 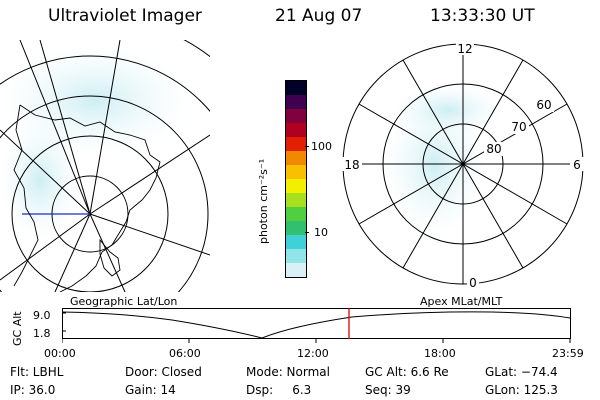 What do you see at coordinates (150, 390) in the screenshot?
I see `status-gain: Gain: 14` at bounding box center [150, 390].